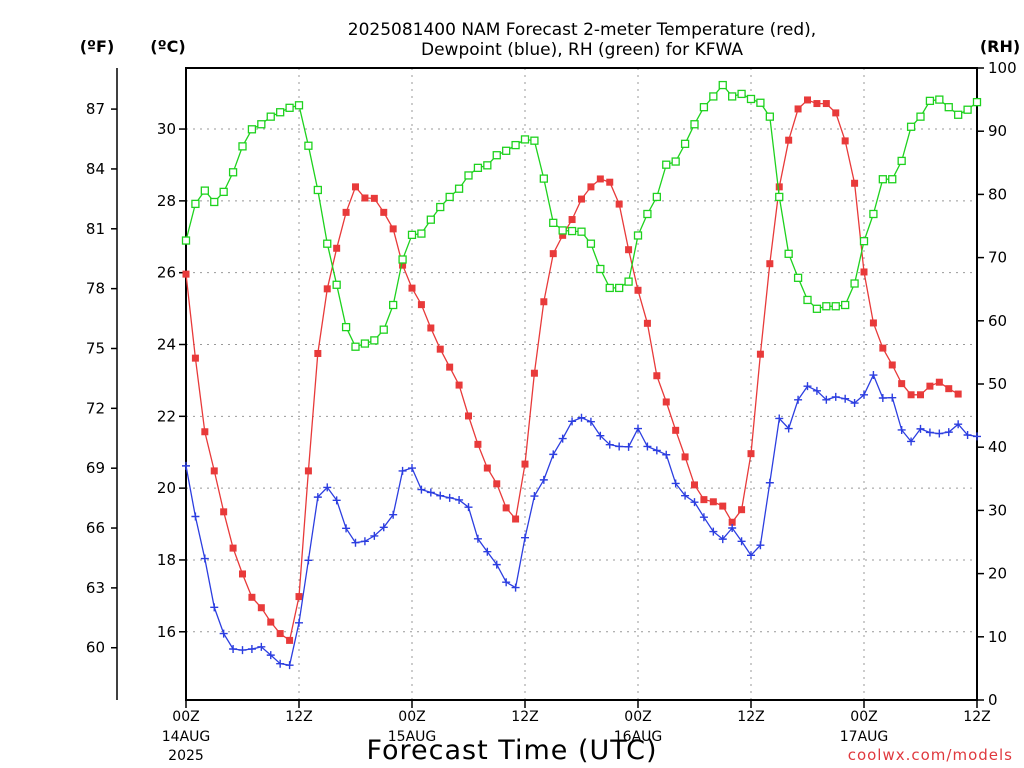  I want to click on fahrenheit-tick-label: 87, so click(95, 109).